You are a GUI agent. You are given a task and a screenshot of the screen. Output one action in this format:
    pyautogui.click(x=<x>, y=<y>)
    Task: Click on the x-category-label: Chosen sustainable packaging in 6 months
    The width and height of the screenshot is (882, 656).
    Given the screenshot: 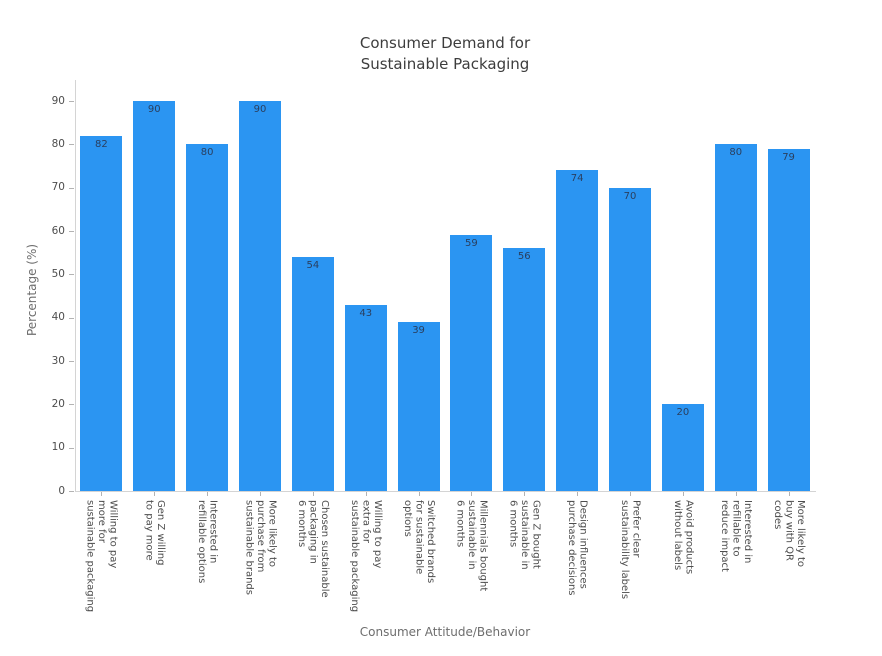 What is the action you would take?
    pyautogui.click(x=313, y=549)
    